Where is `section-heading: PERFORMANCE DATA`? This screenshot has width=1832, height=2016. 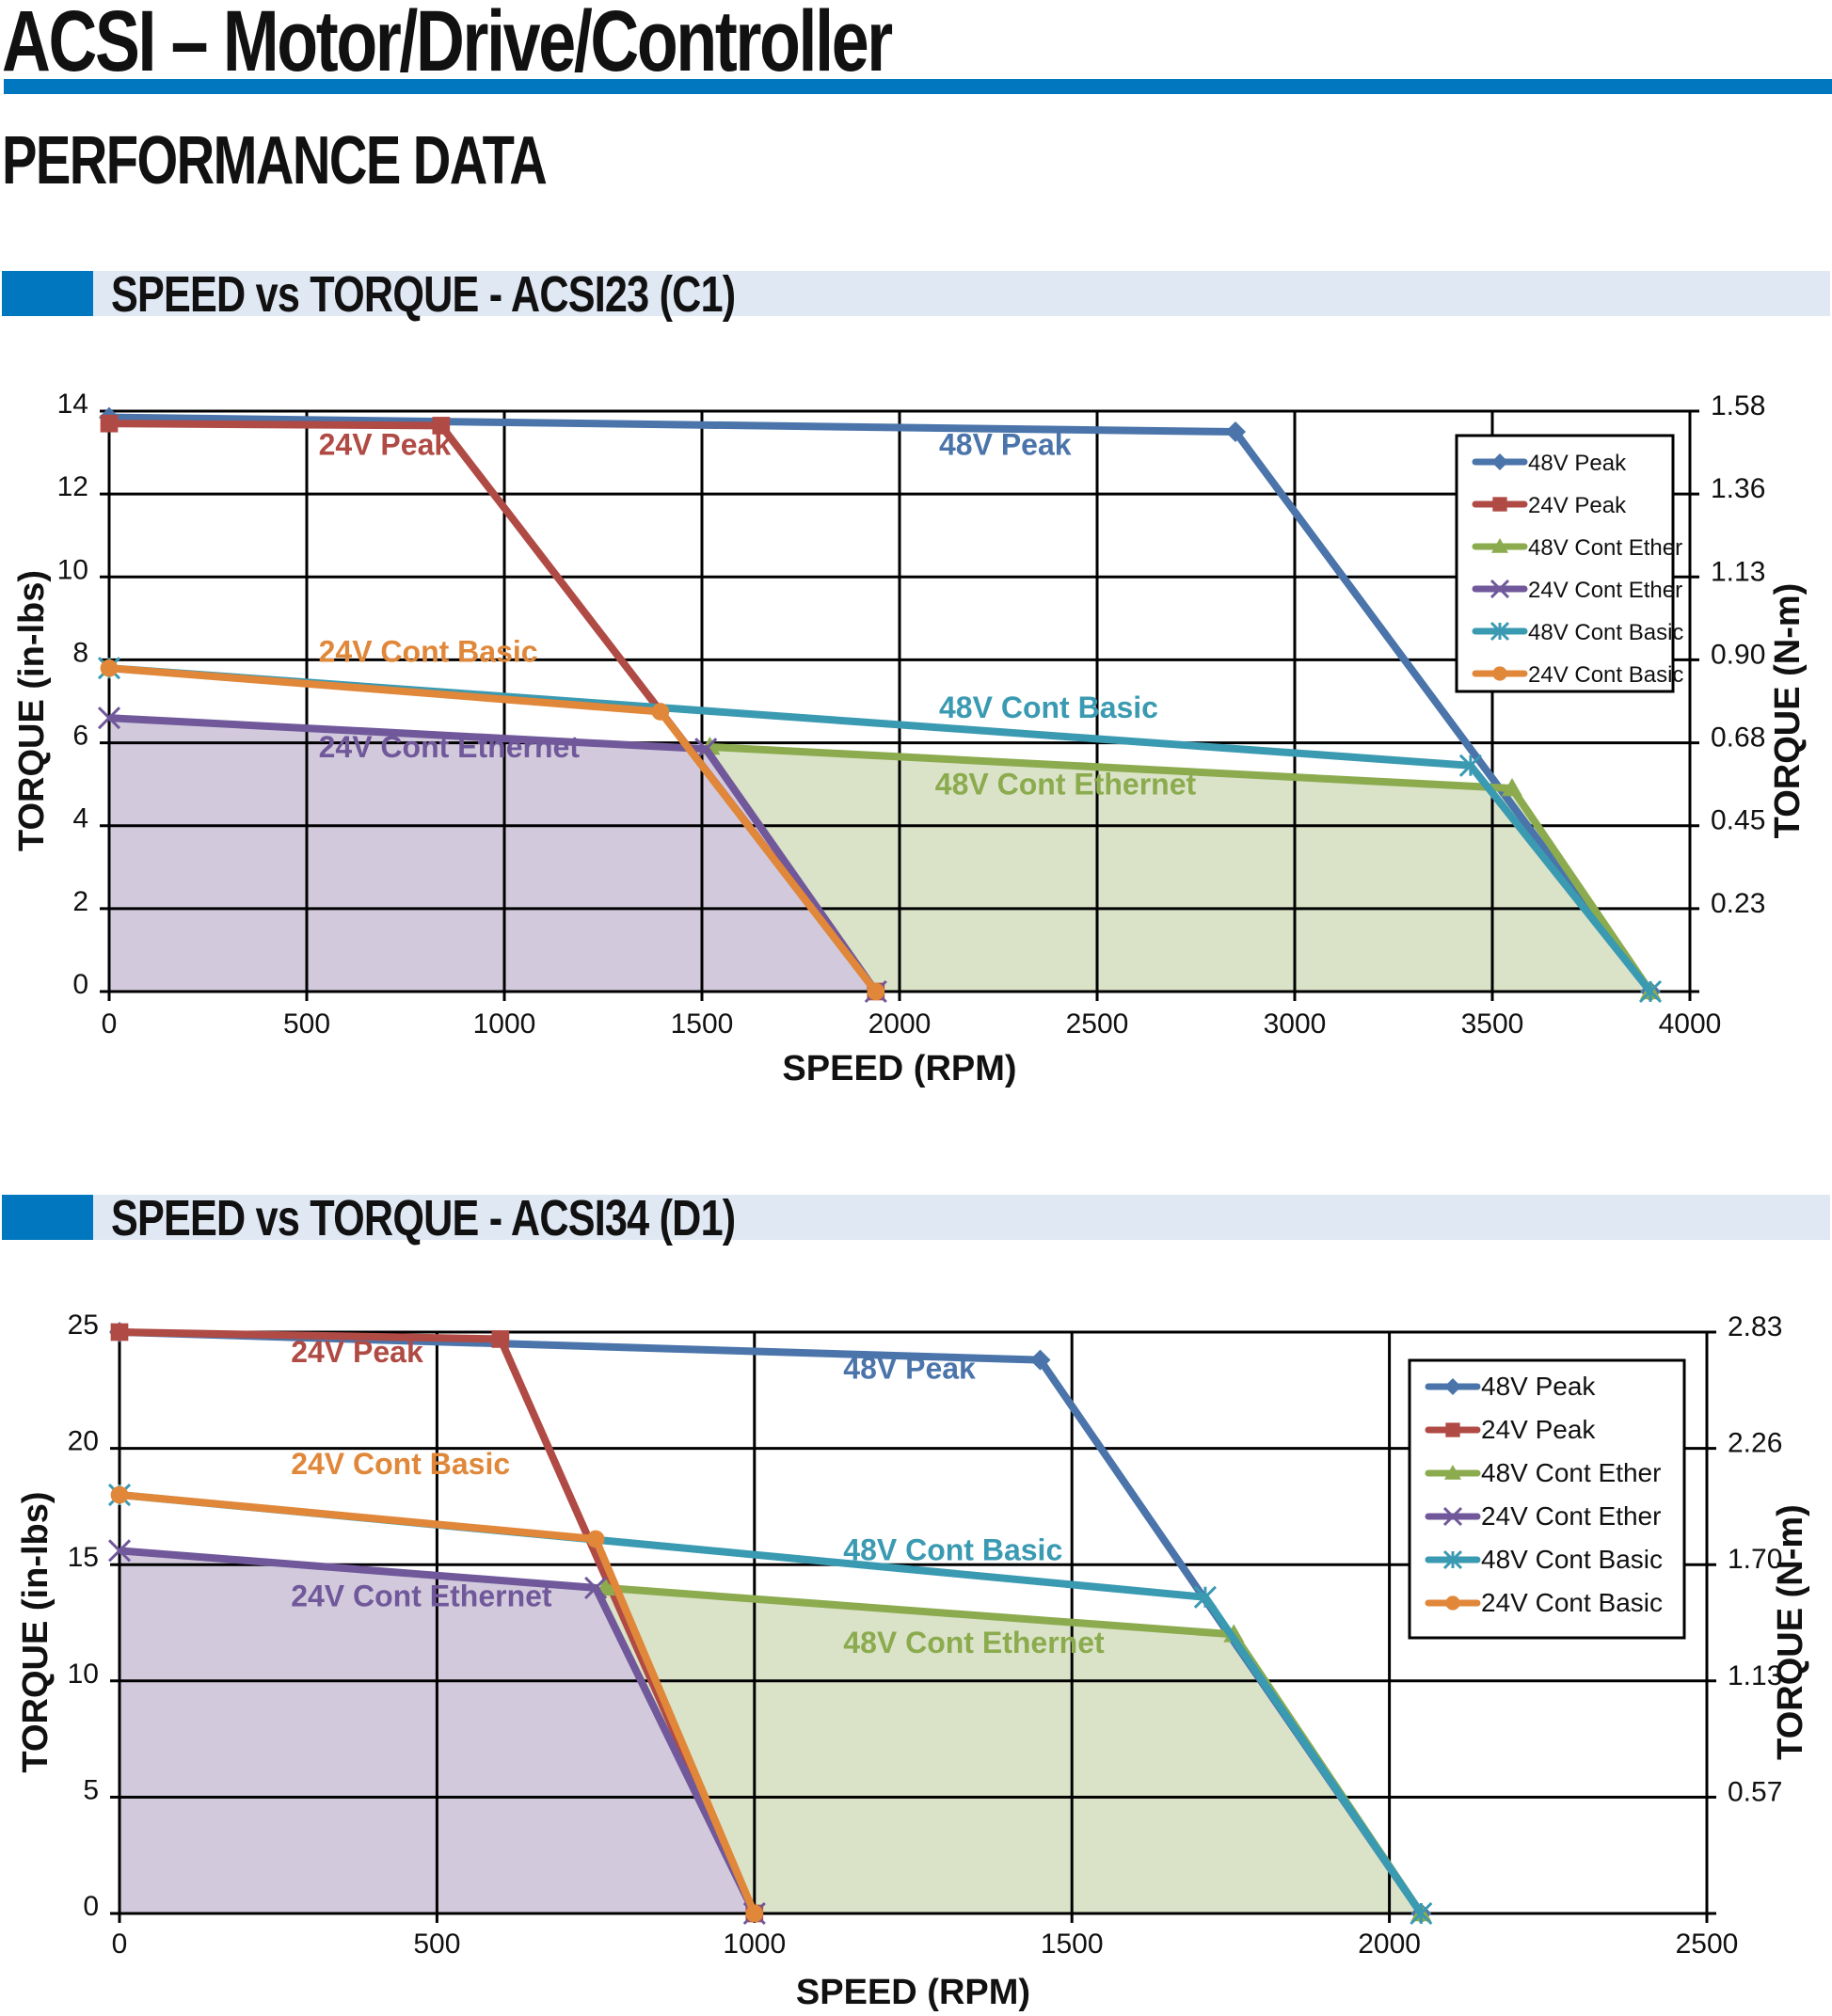
section-heading: PERFORMANCE DATA is located at coordinates (275, 160).